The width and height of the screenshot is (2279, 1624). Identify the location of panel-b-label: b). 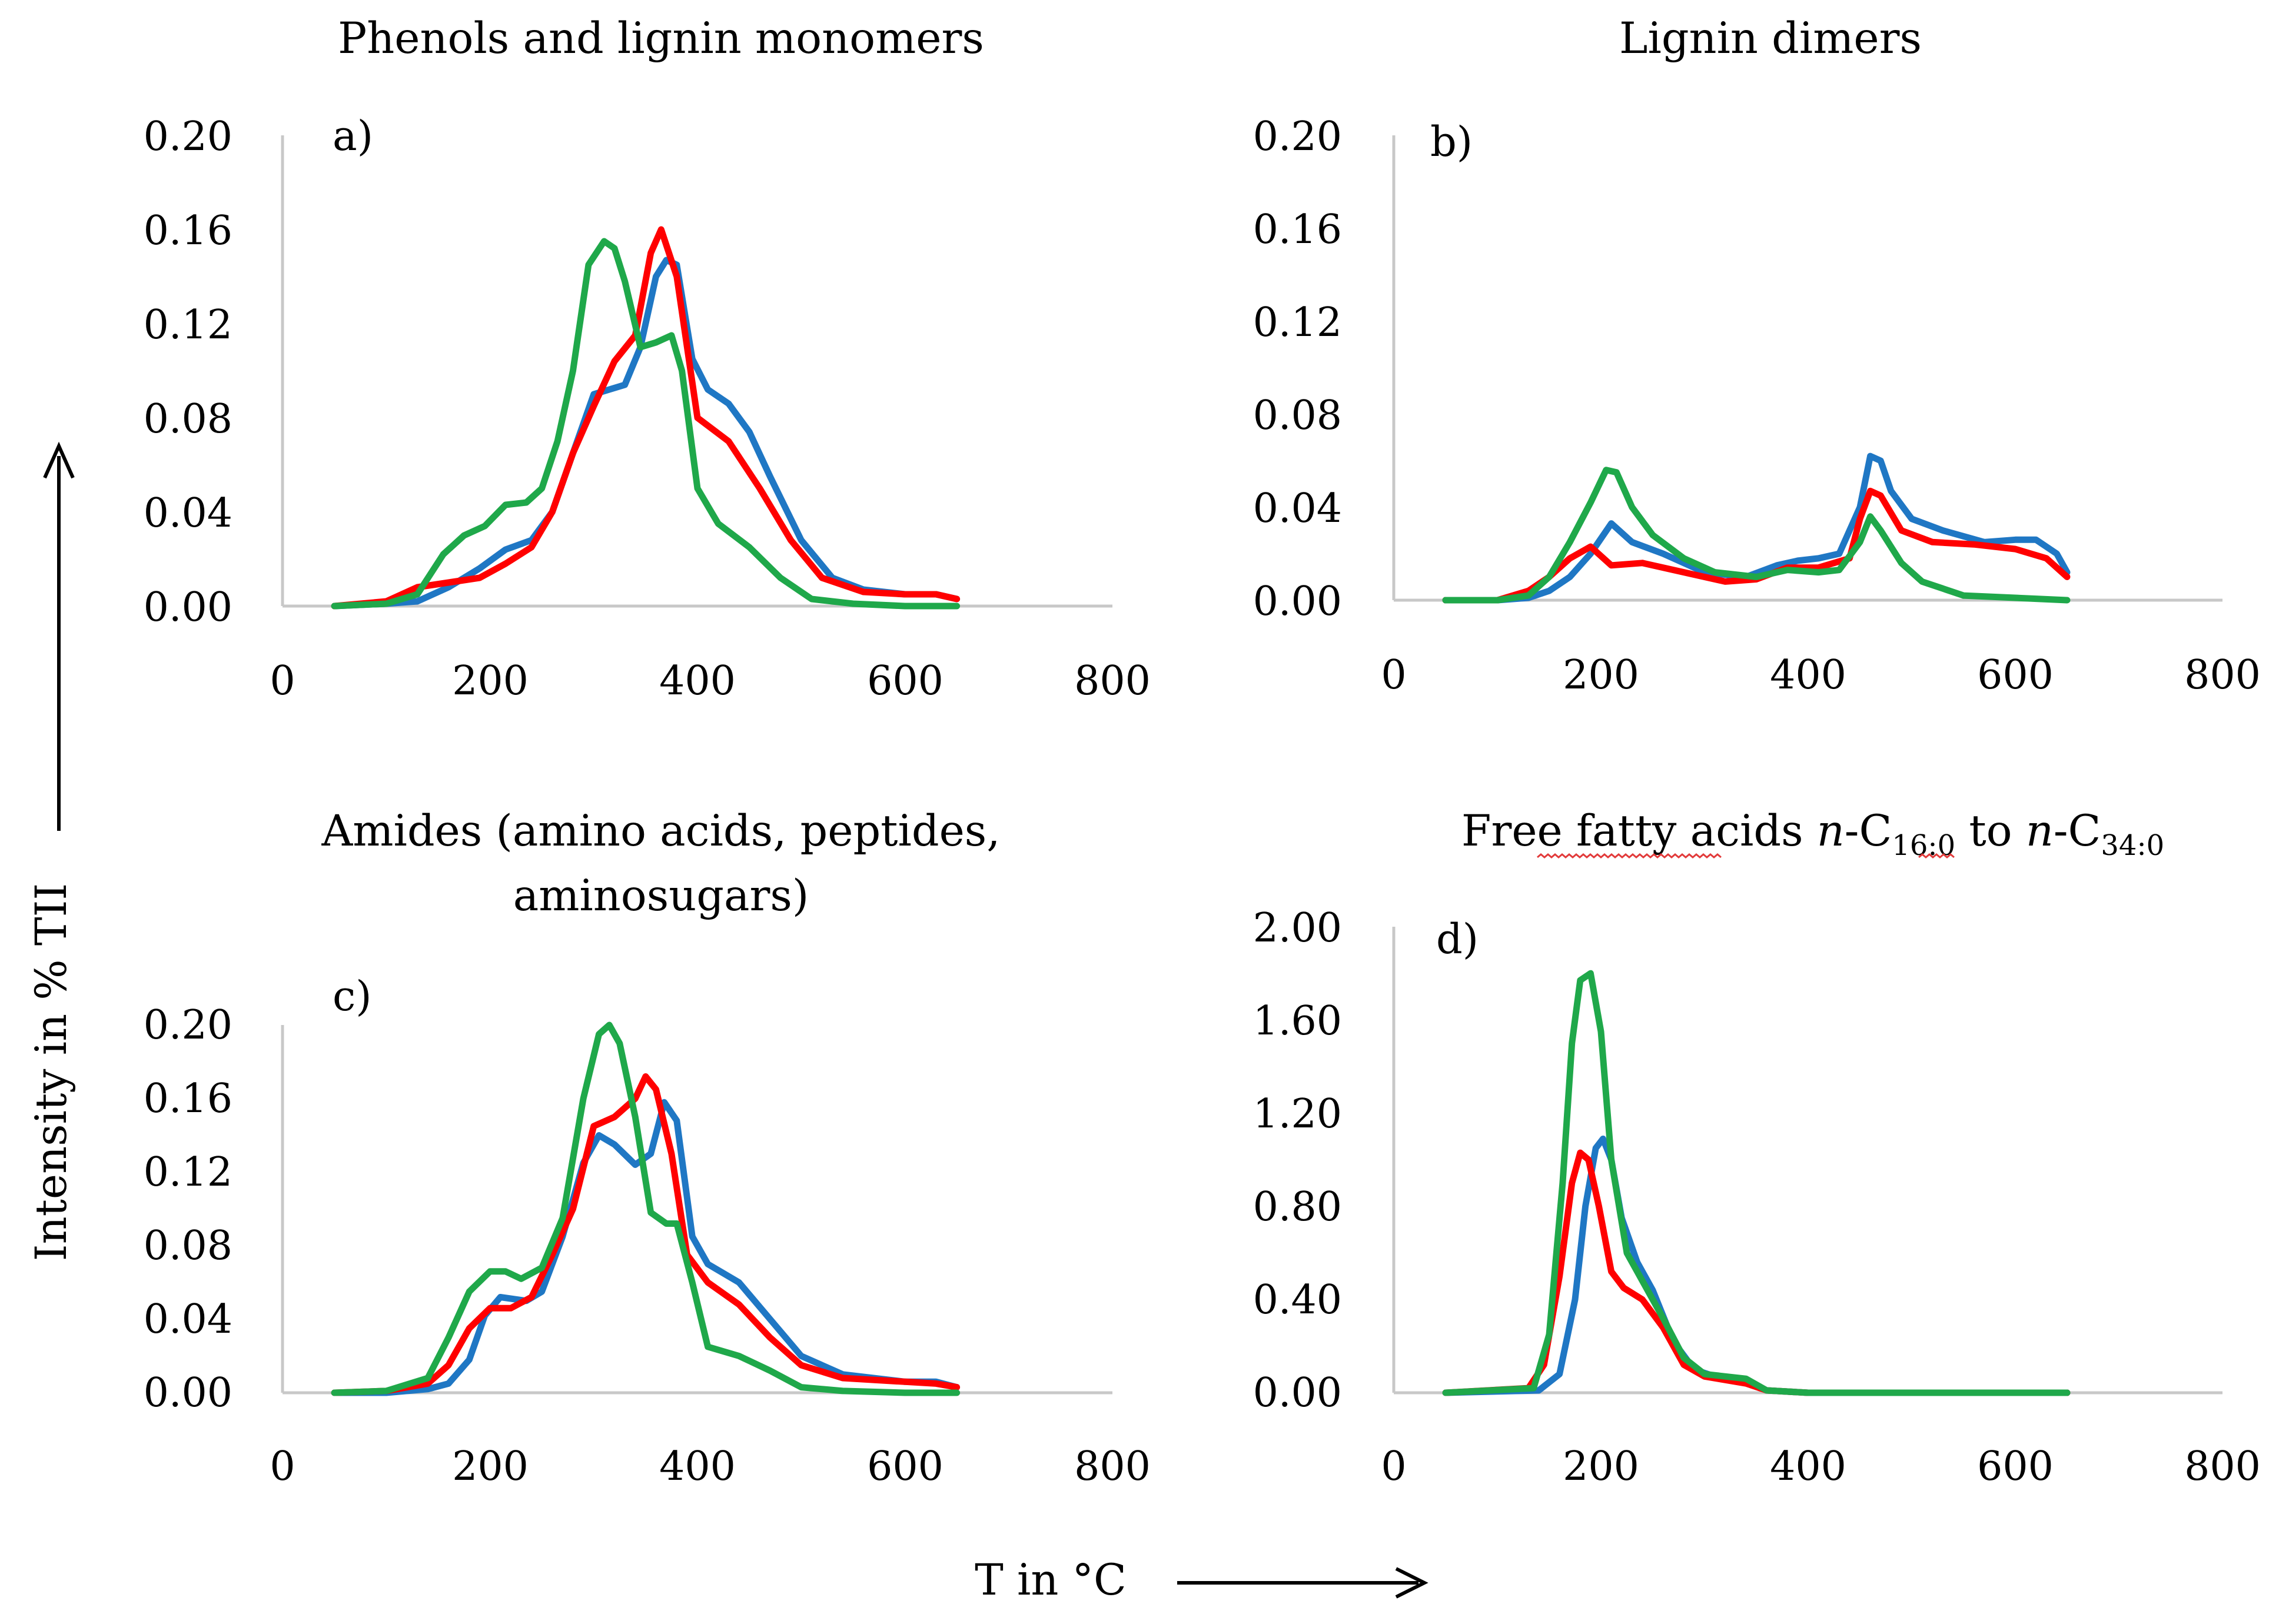
(1451, 142).